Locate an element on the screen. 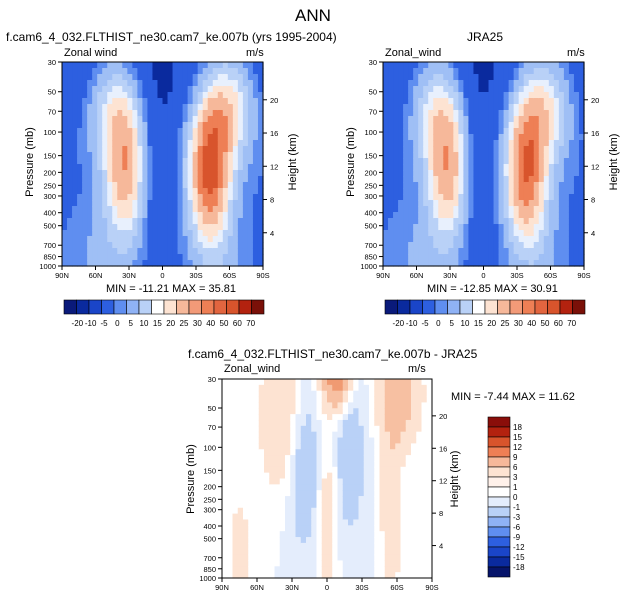 This screenshot has width=626, height=601. y-tick-label: 850 is located at coordinates (209, 569).